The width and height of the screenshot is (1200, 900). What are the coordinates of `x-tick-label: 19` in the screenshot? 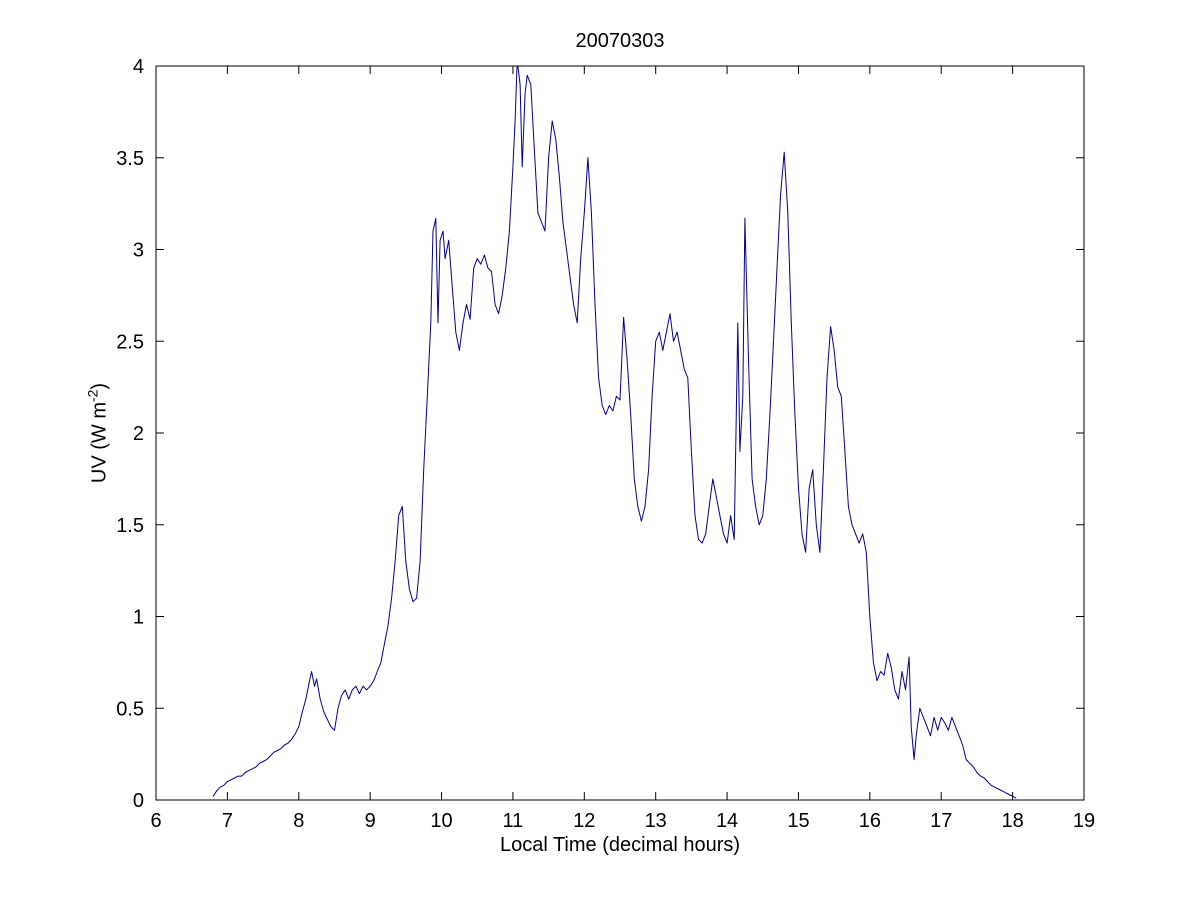 It's located at (1084, 821).